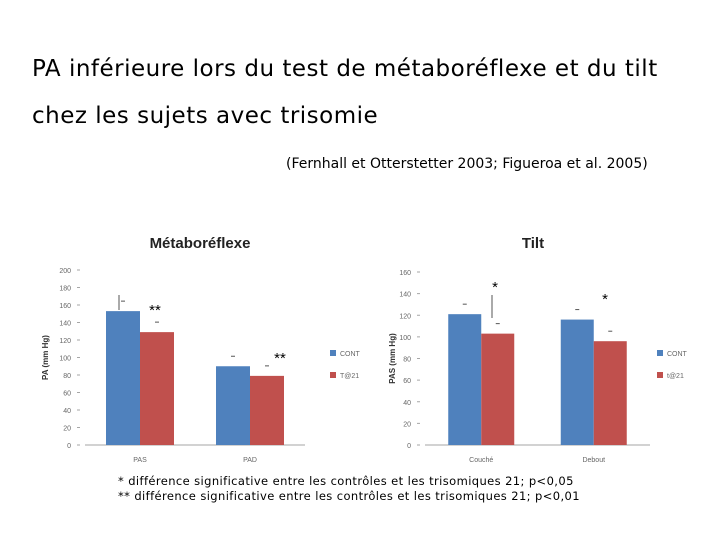 The height and width of the screenshot is (540, 720). I want to click on y-tick-label: 200, so click(65, 271).